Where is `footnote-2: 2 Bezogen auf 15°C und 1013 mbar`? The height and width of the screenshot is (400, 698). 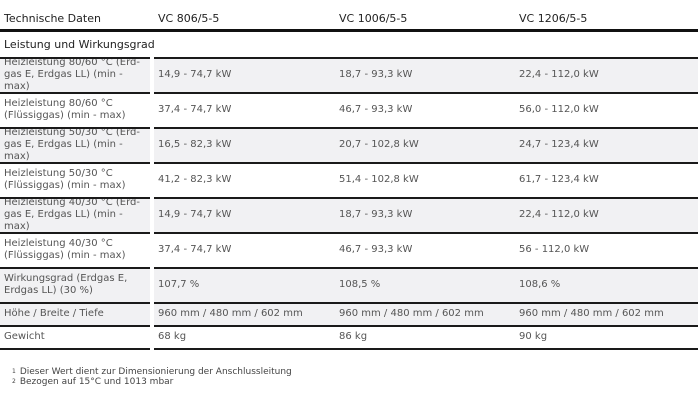
footnote-2: 2 Bezogen auf 15°C und 1013 mbar is located at coordinates (152, 382).